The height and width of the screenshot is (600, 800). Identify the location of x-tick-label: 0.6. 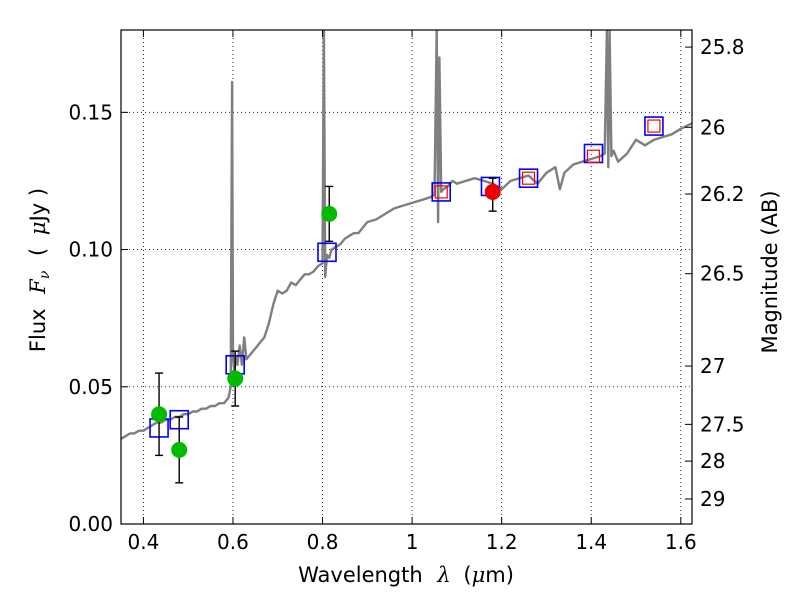
(233, 542).